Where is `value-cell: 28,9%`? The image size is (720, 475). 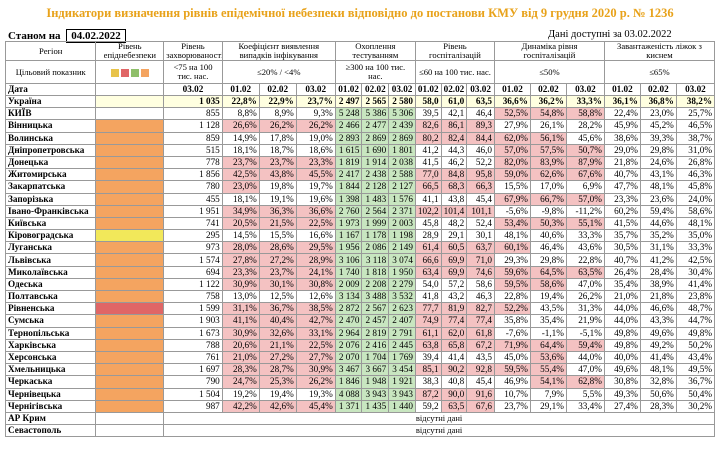
value-cell: 28,9% is located at coordinates (315, 260).